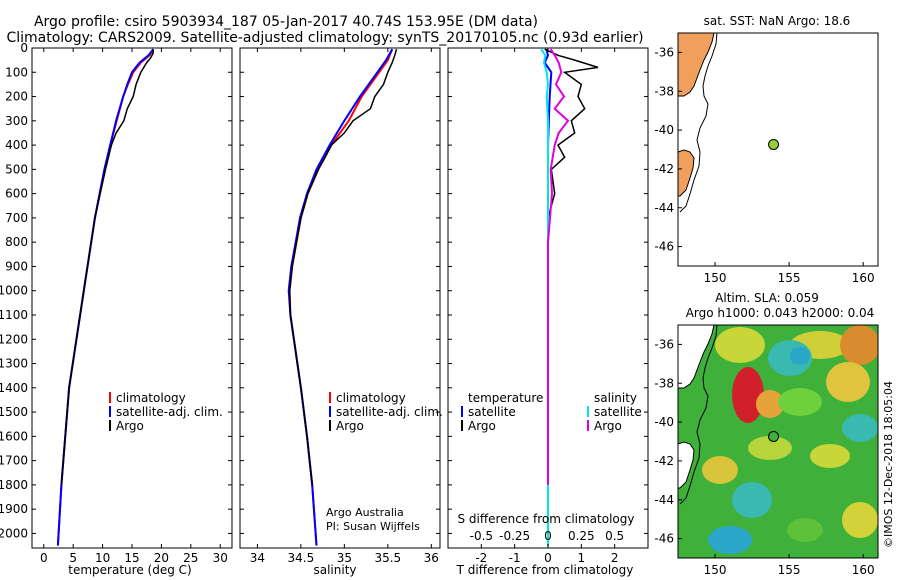 The image size is (900, 580). Describe the element at coordinates (698, 415) in the screenshot. I see `sla-map-shelf-contour` at that location.